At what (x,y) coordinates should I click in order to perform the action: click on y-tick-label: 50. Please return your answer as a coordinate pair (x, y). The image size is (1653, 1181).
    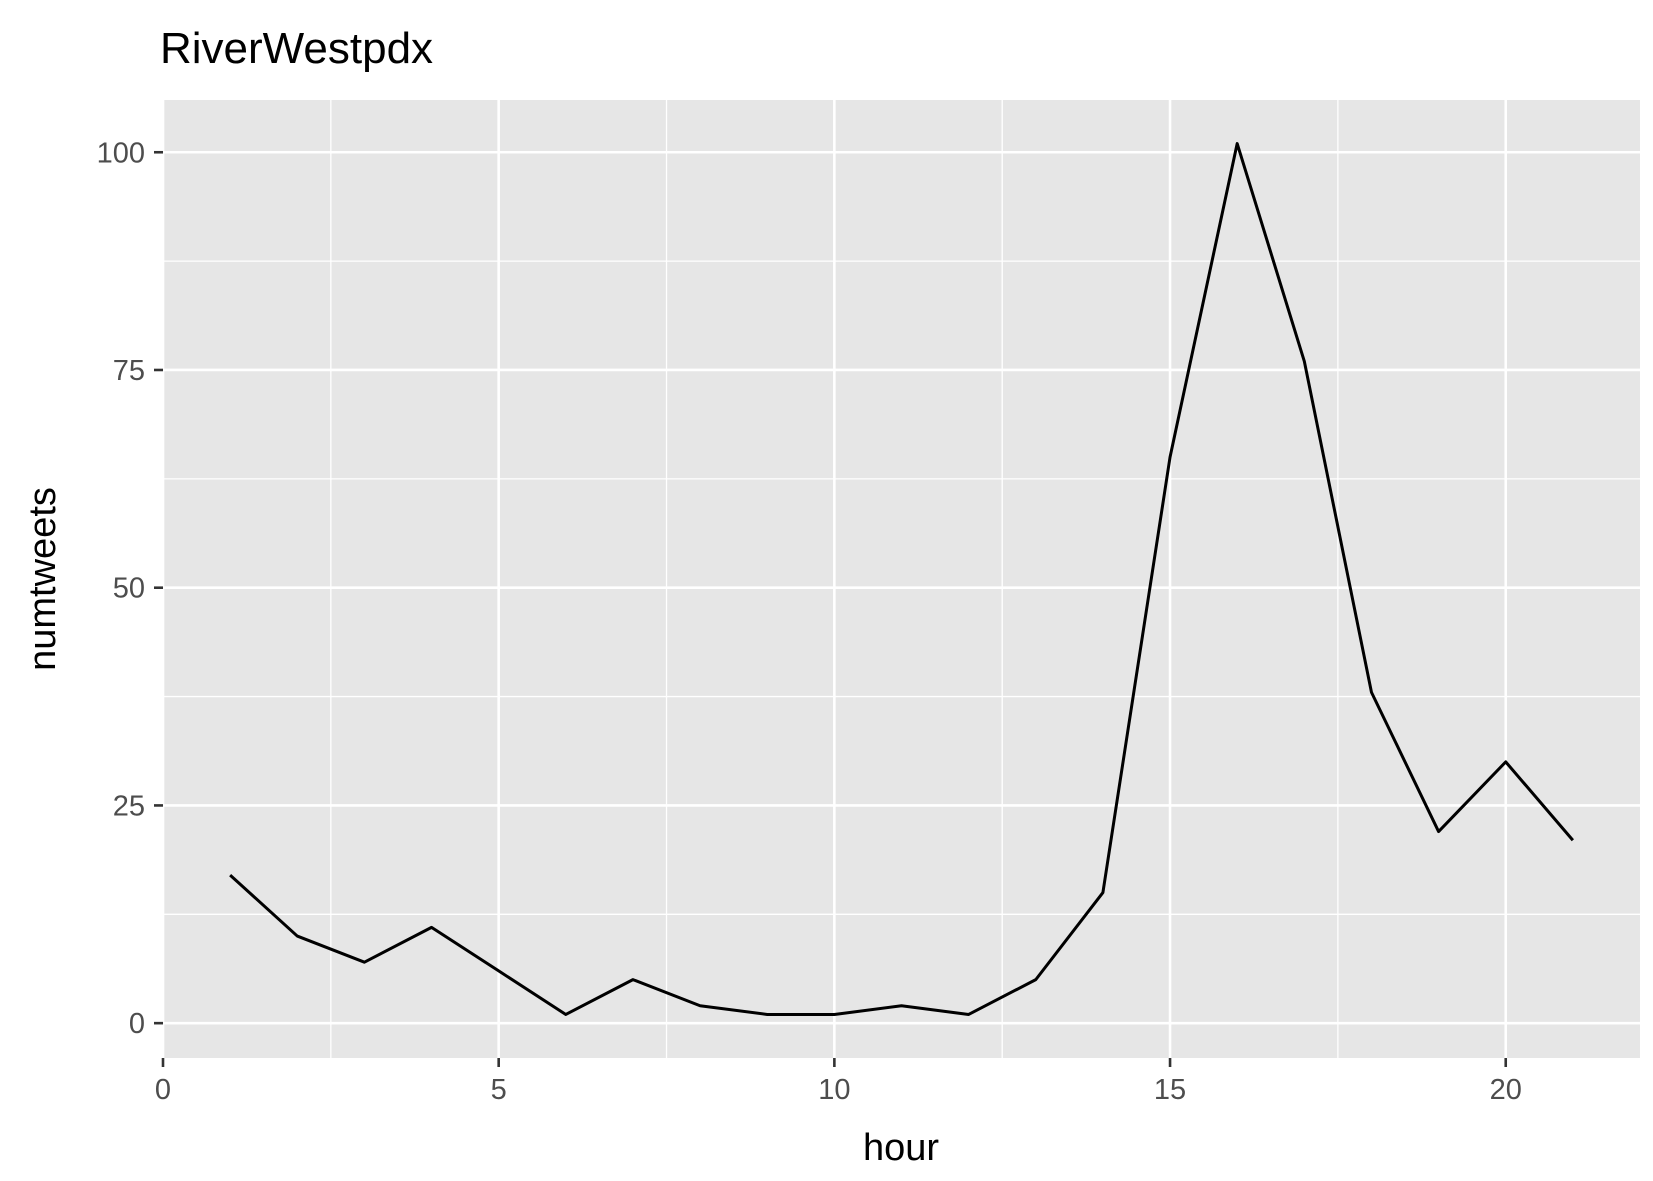
    Looking at the image, I should click on (129, 589).